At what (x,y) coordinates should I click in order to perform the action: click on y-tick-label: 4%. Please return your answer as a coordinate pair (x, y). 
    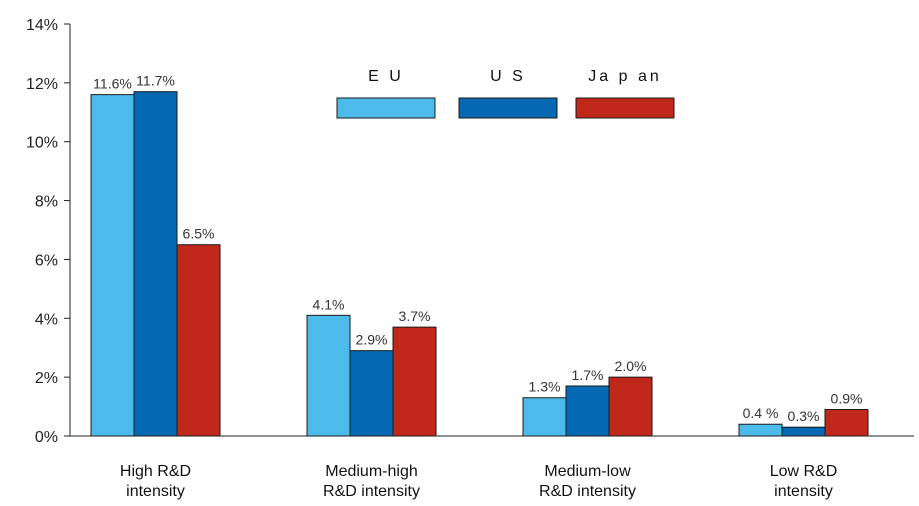
    Looking at the image, I should click on (46, 319).